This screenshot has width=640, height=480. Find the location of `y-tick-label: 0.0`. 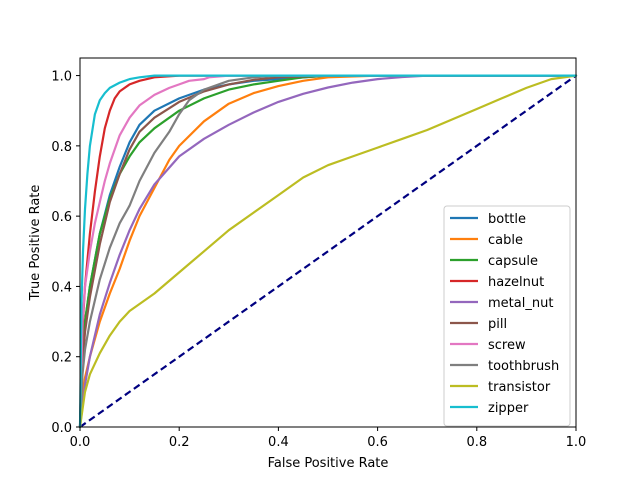

y-tick-label: 0.0 is located at coordinates (61, 428).